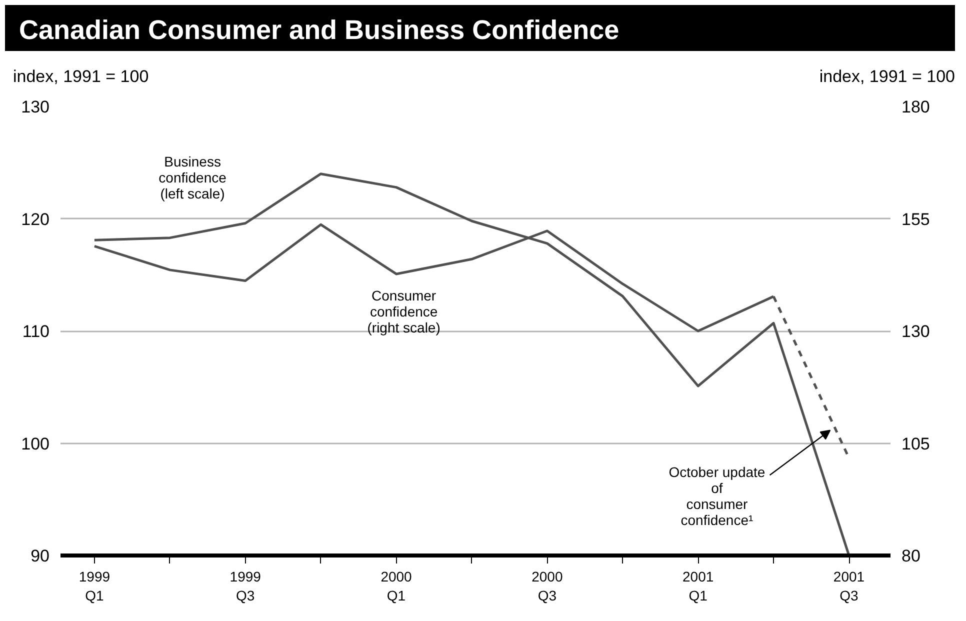 This screenshot has width=966, height=621. What do you see at coordinates (916, 107) in the screenshot?
I see `y2-tick-label: 180` at bounding box center [916, 107].